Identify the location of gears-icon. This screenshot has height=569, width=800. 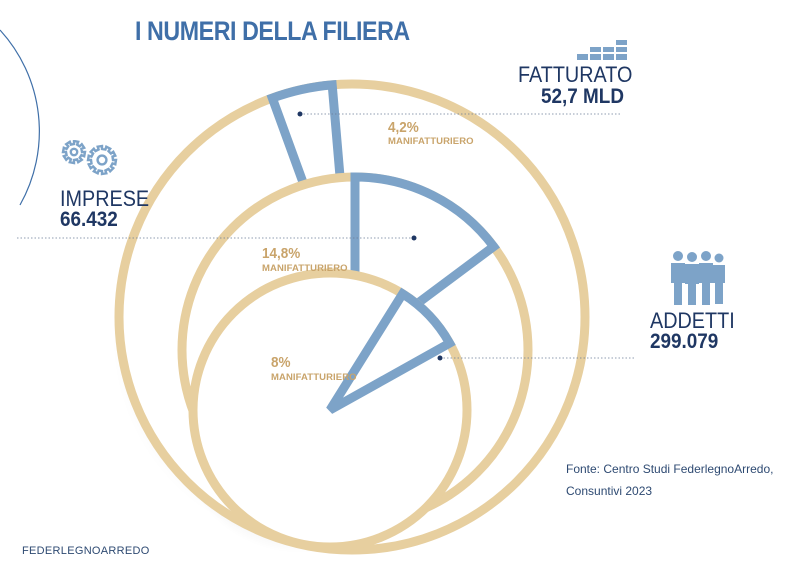
(89, 158).